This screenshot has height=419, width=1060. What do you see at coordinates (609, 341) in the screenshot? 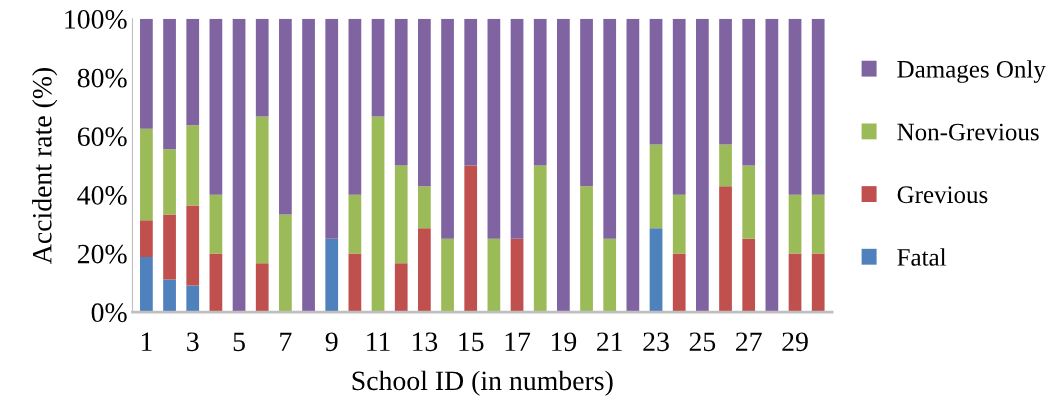
I see `x-tick-label: 21` at bounding box center [609, 341].